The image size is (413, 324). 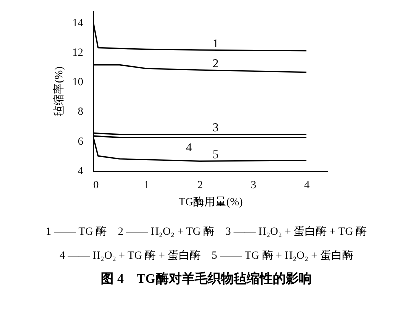 What do you see at coordinates (81, 112) in the screenshot?
I see `y-tick-label: 8` at bounding box center [81, 112].